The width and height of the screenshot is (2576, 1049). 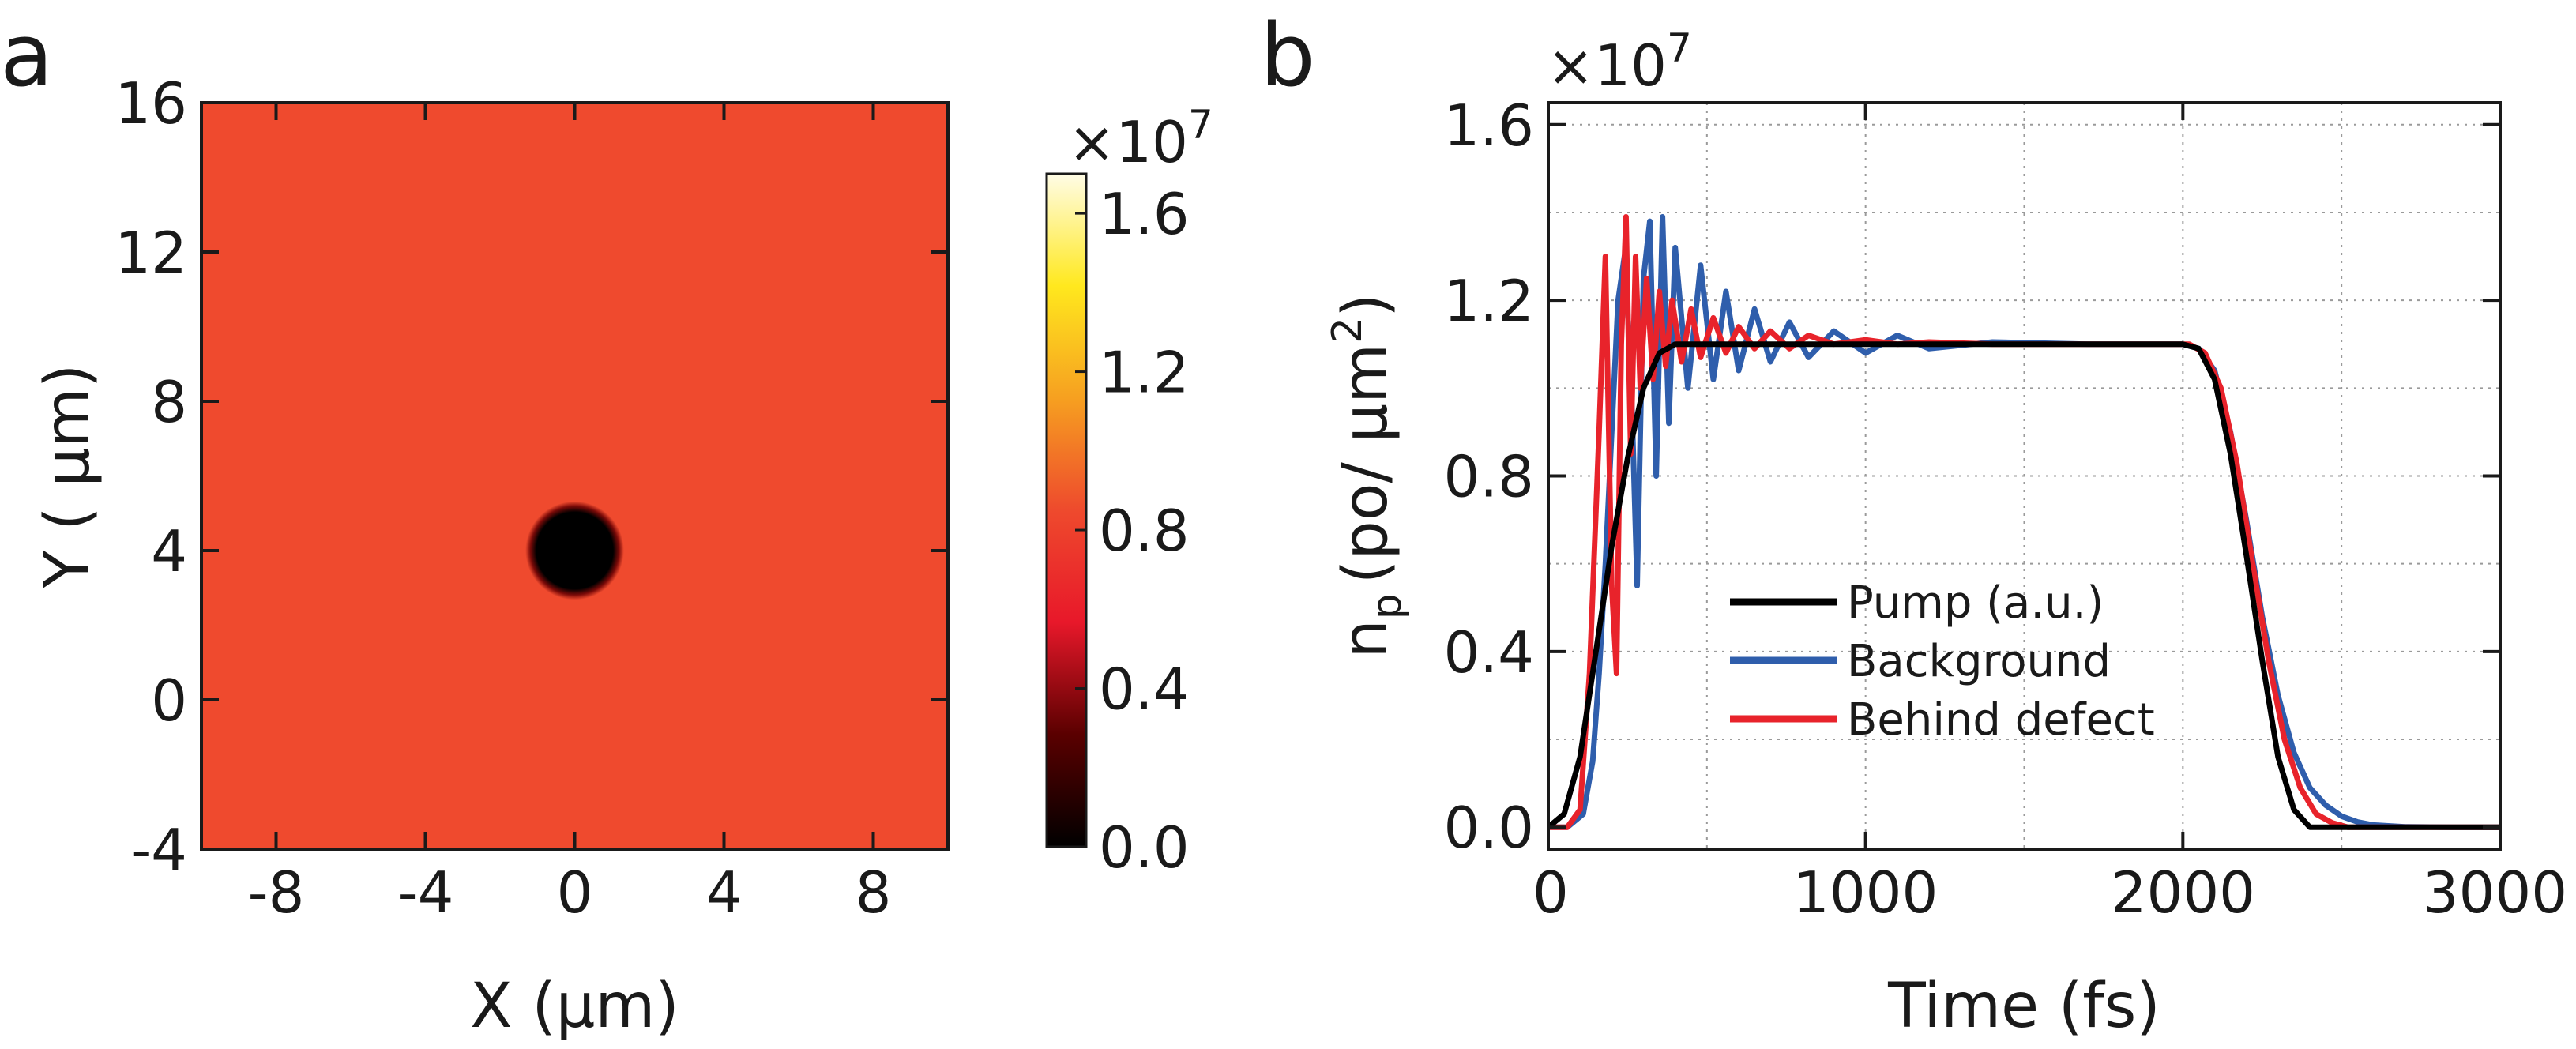 What do you see at coordinates (1144, 531) in the screenshot?
I see `colorbar-tick-label: 0.8` at bounding box center [1144, 531].